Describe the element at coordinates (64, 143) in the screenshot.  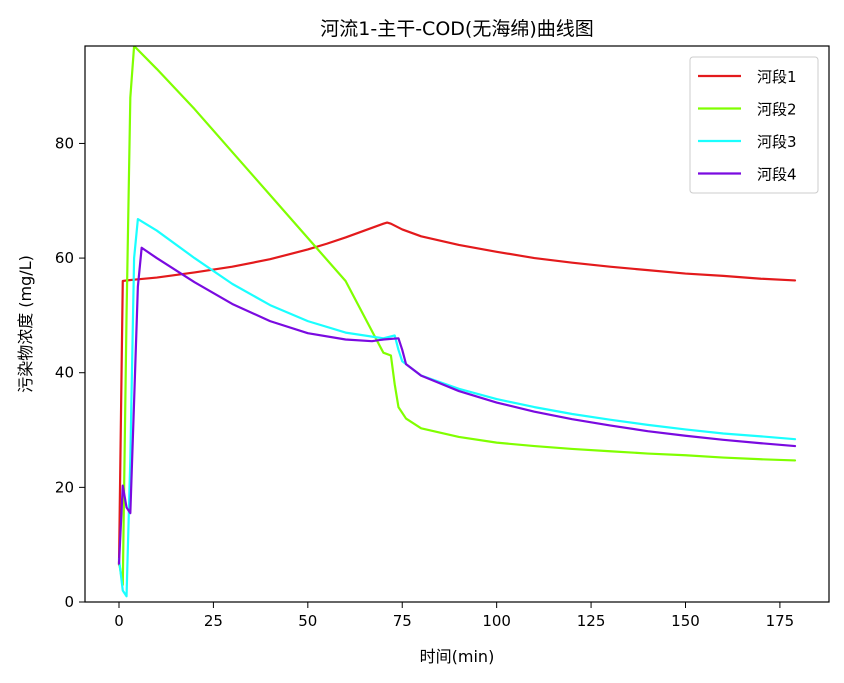
I see `y-tick-label: 80` at that location.